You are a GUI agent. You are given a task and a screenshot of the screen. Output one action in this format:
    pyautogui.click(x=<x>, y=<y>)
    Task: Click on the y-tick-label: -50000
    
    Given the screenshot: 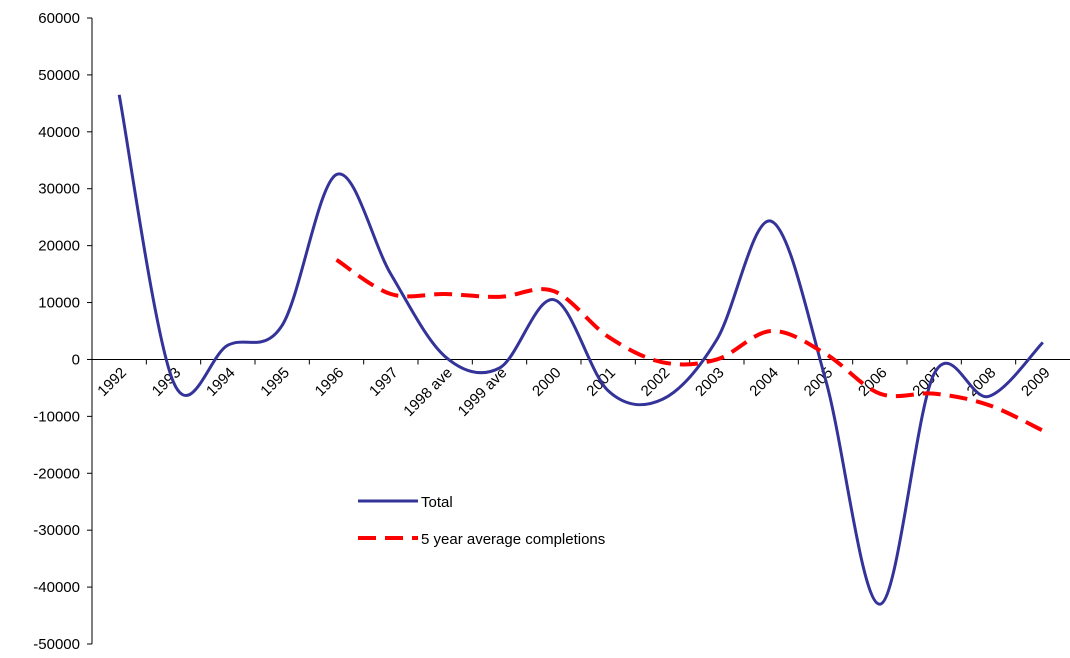 What is the action you would take?
    pyautogui.click(x=56, y=644)
    